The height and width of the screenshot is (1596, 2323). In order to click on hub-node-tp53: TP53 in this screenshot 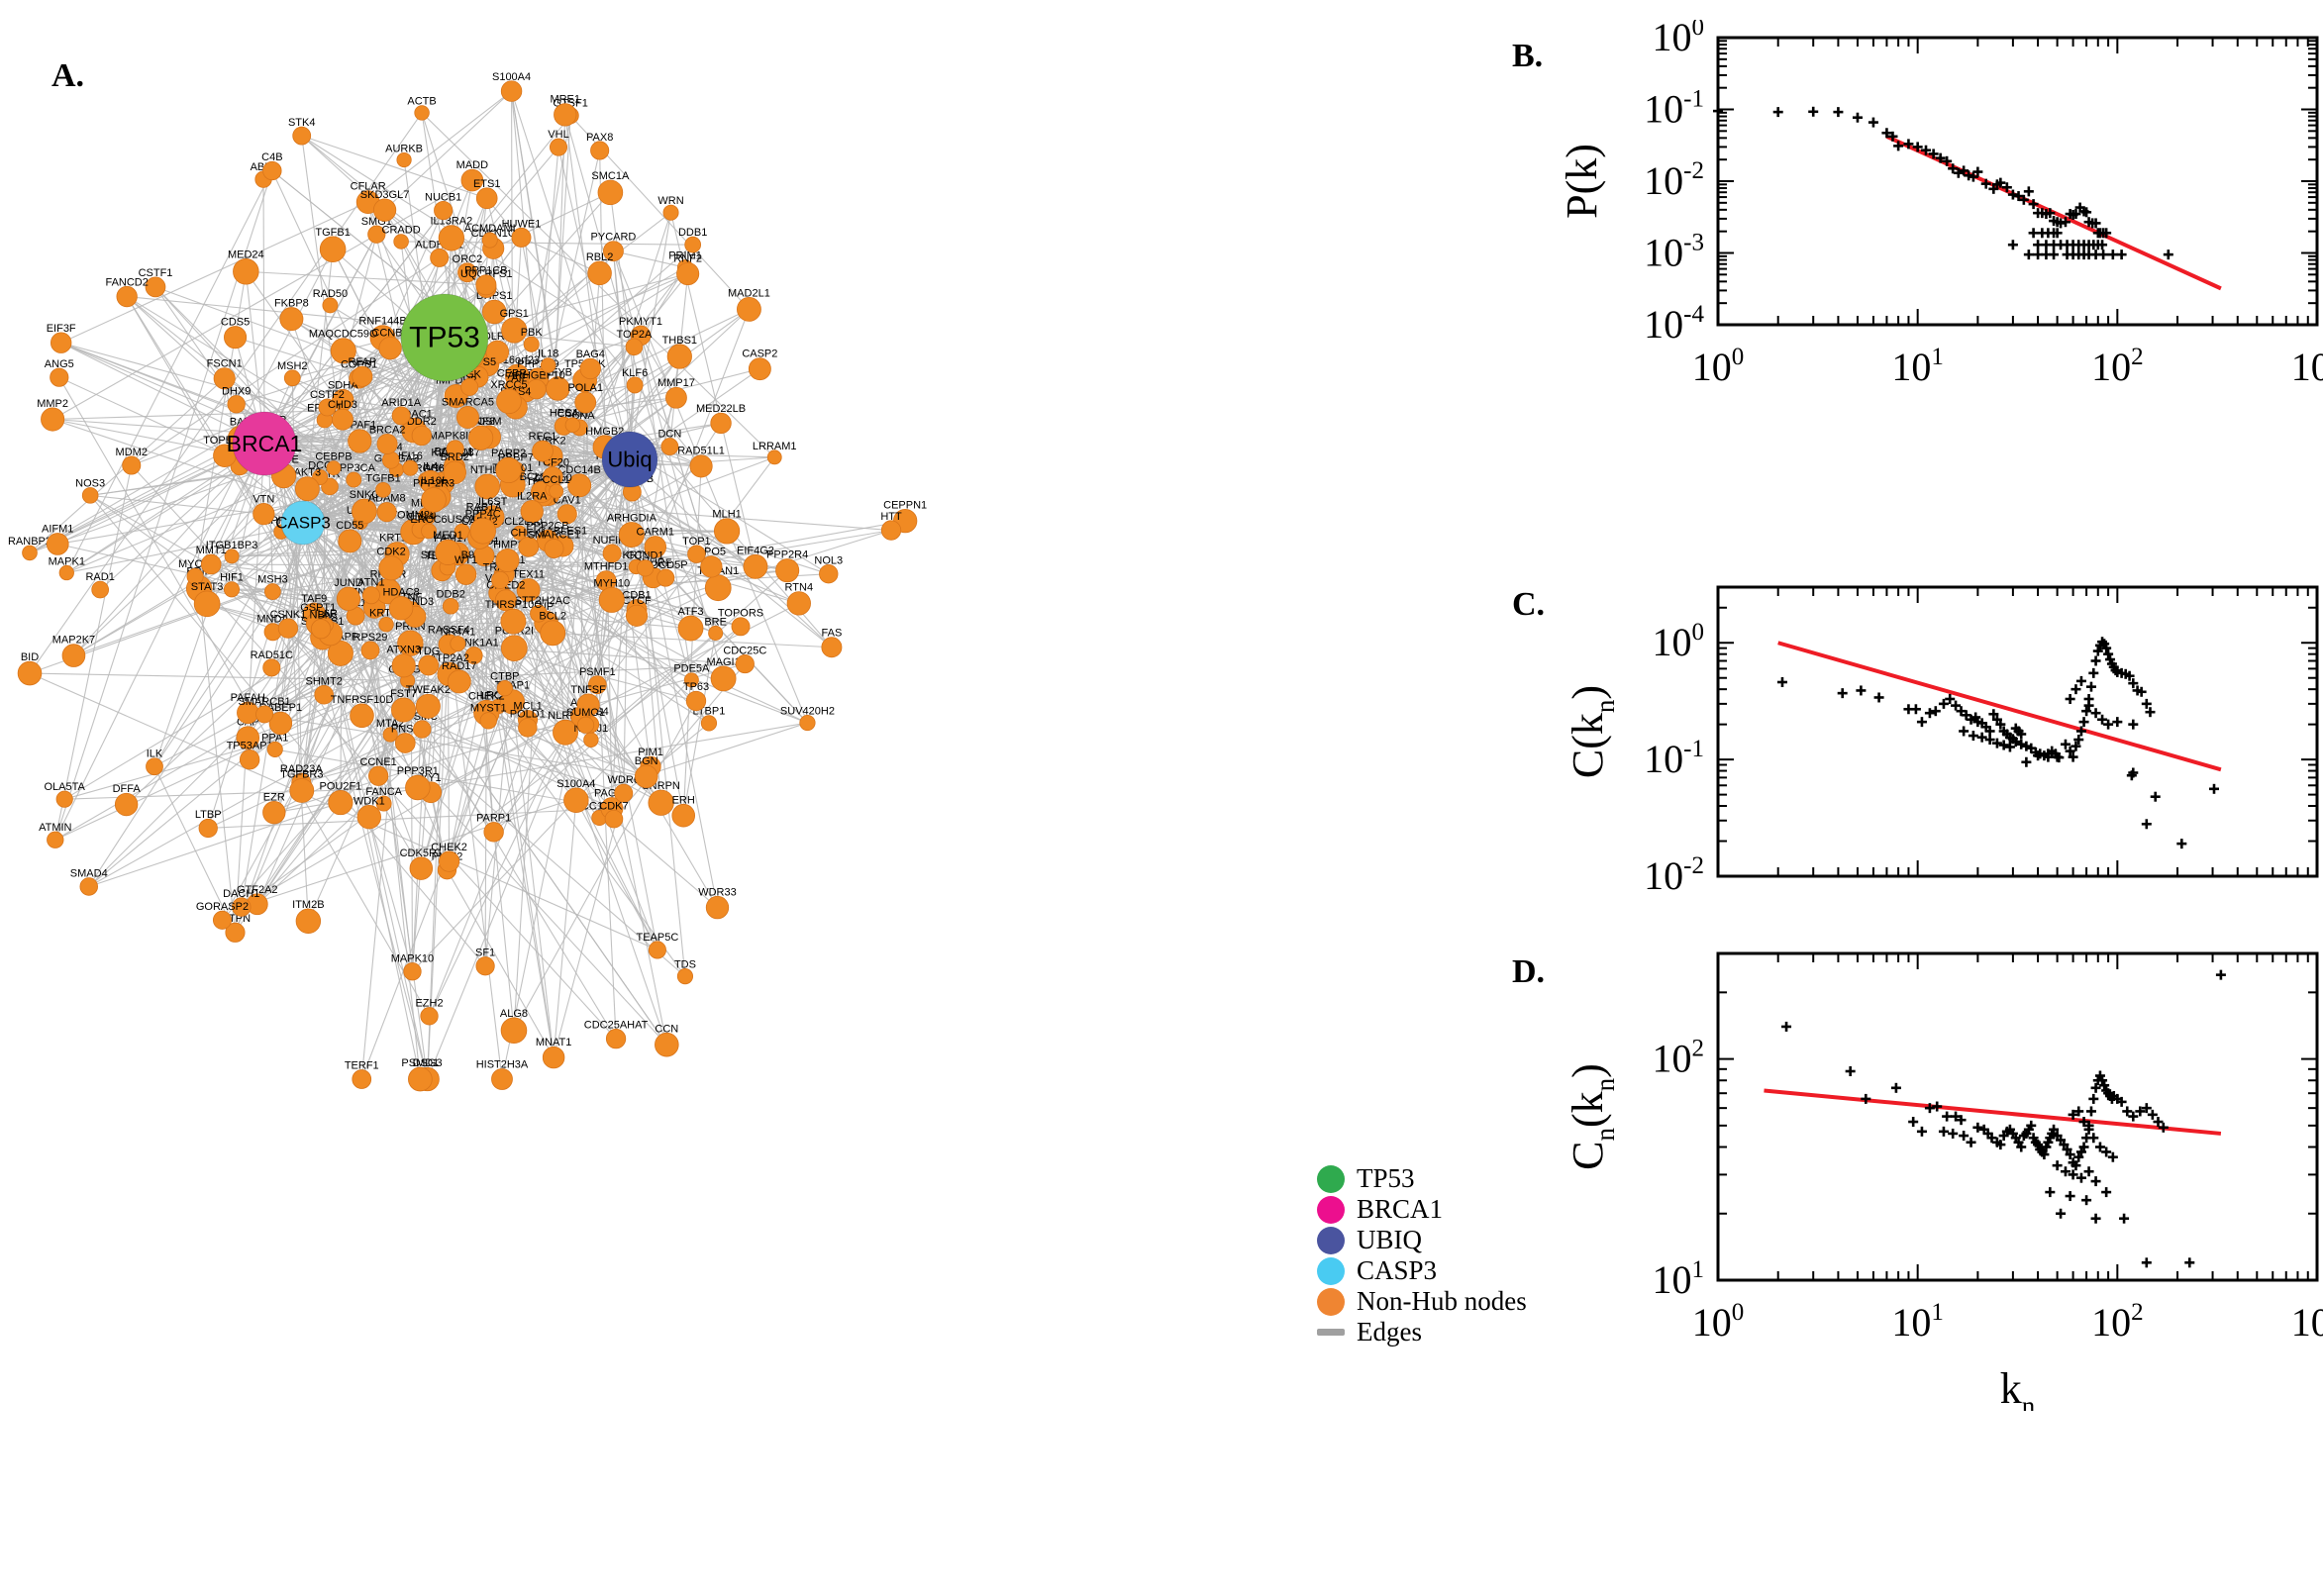, I will do `click(444, 337)`.